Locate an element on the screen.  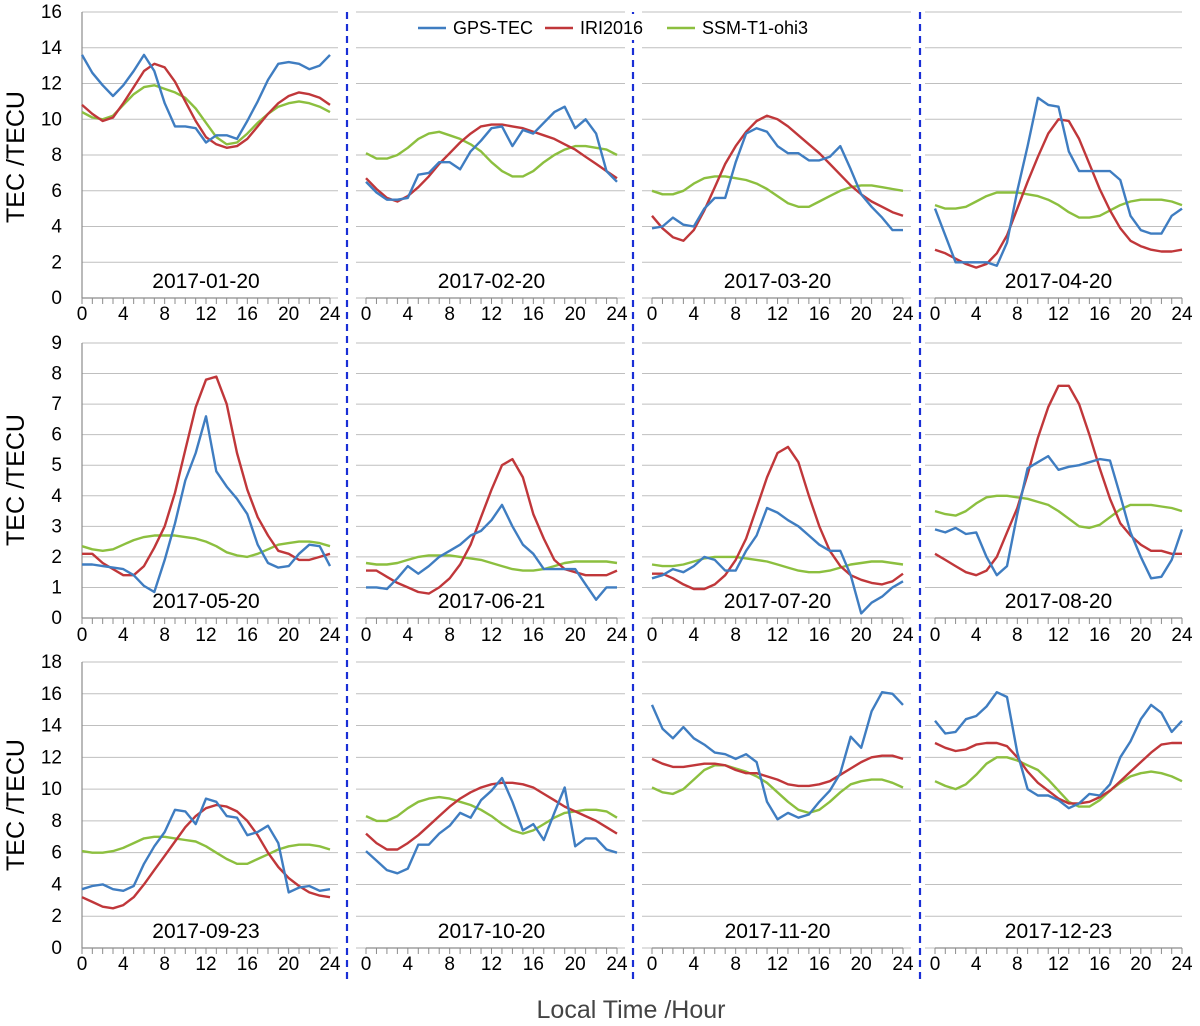
legend-label: GPS-TEC is located at coordinates (493, 28).